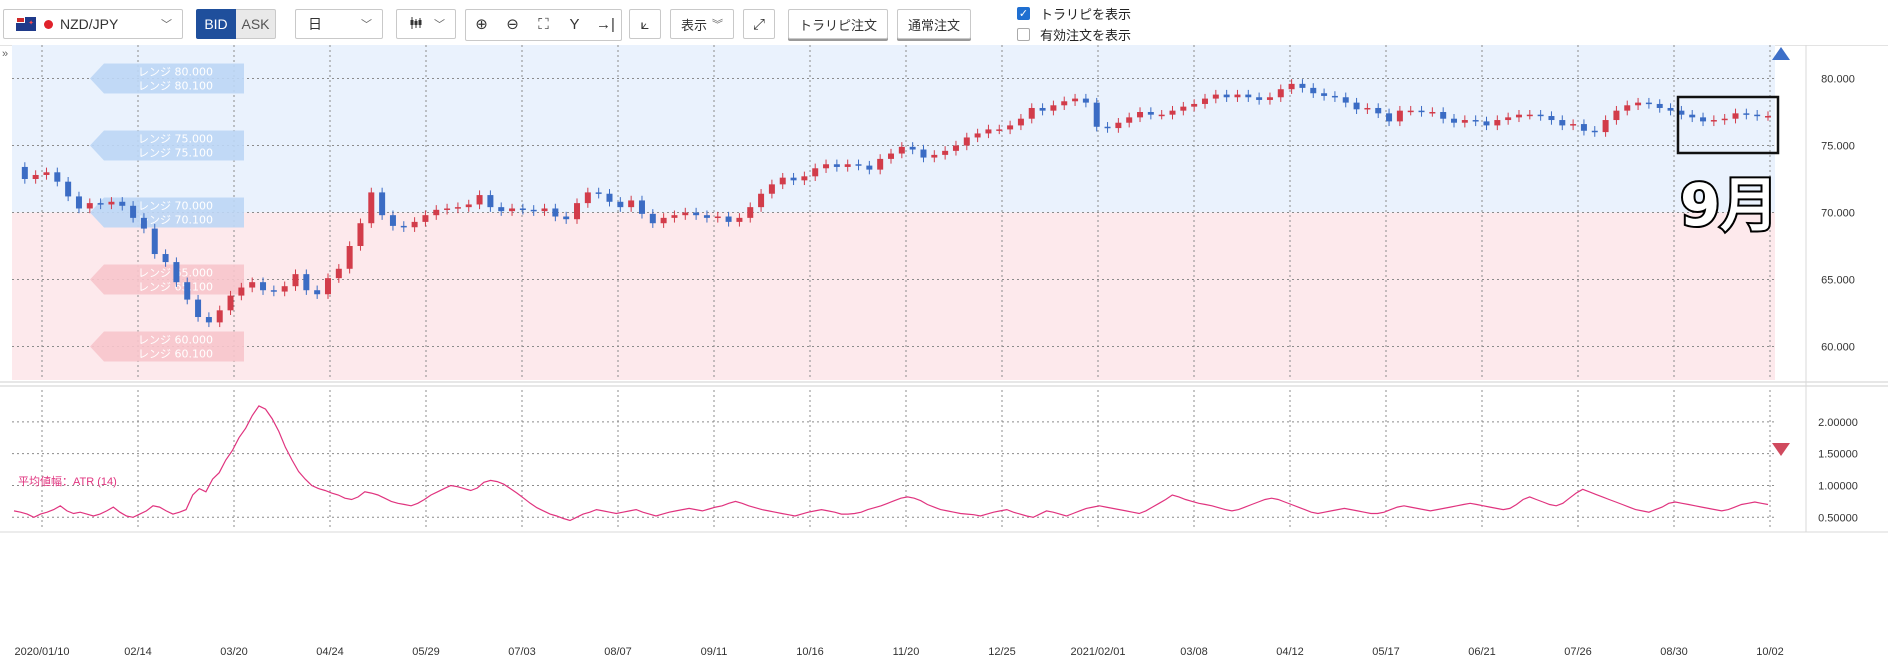  I want to click on x-tick-label: 04/12, so click(1290, 652).